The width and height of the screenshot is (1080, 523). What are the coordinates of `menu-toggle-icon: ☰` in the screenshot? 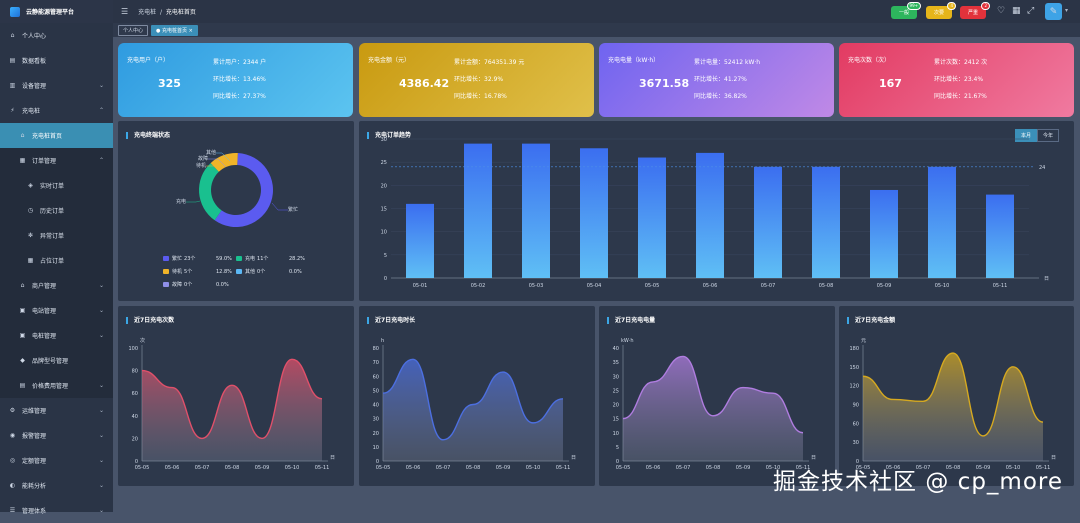 It's located at (124, 11).